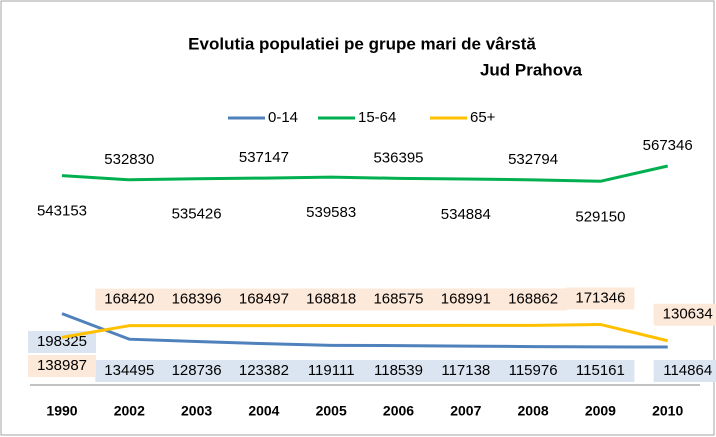 This screenshot has height=437, width=716. I want to click on legend-label: 65+, so click(483, 117).